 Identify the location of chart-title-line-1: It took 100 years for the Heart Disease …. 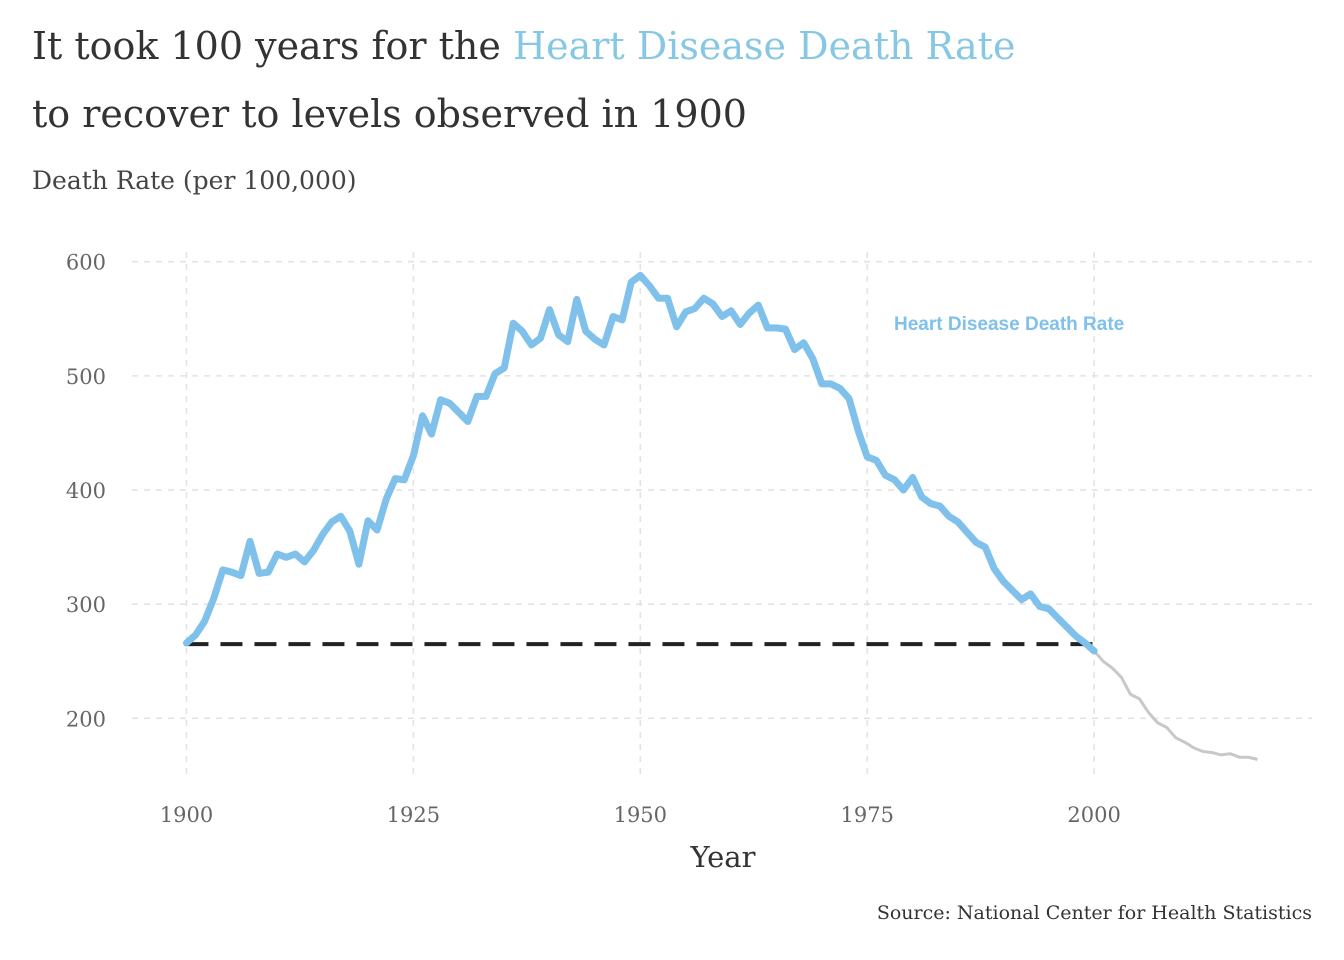
(523, 46).